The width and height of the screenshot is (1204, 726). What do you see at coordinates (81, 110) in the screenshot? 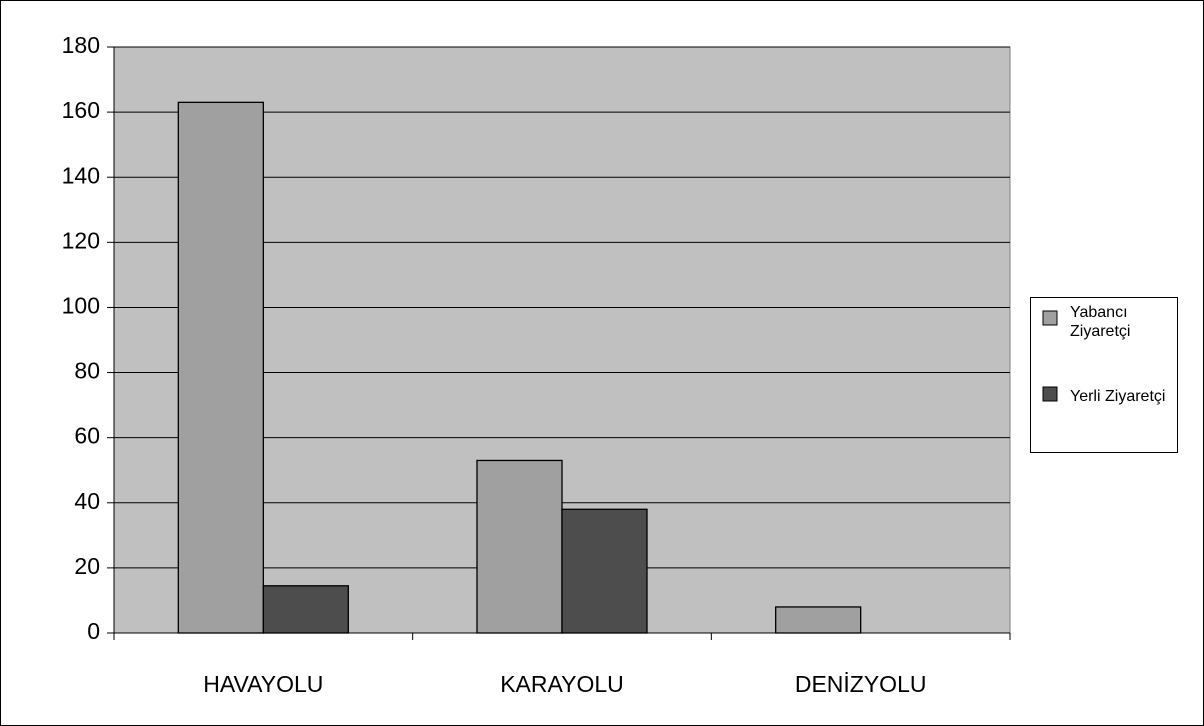
I see `y-tick-label: 160` at bounding box center [81, 110].